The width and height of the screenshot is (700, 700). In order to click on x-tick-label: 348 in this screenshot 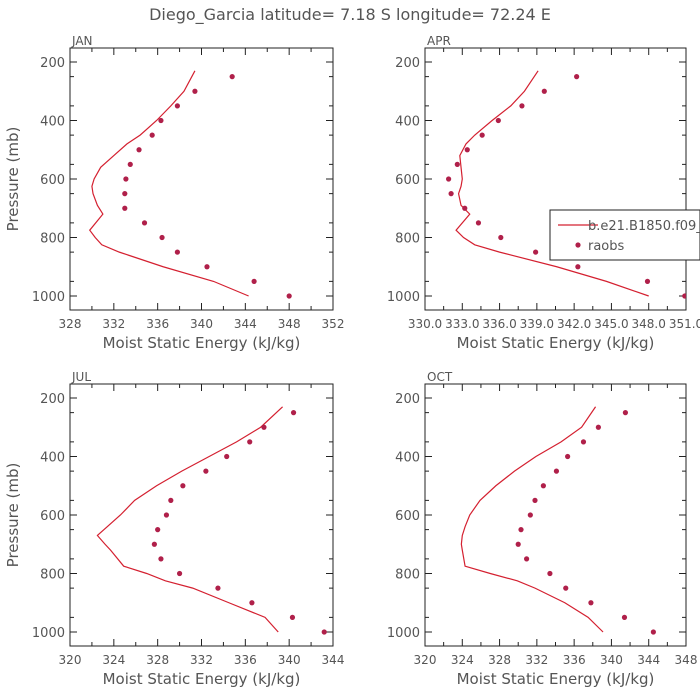, I will do `click(686, 660)`.